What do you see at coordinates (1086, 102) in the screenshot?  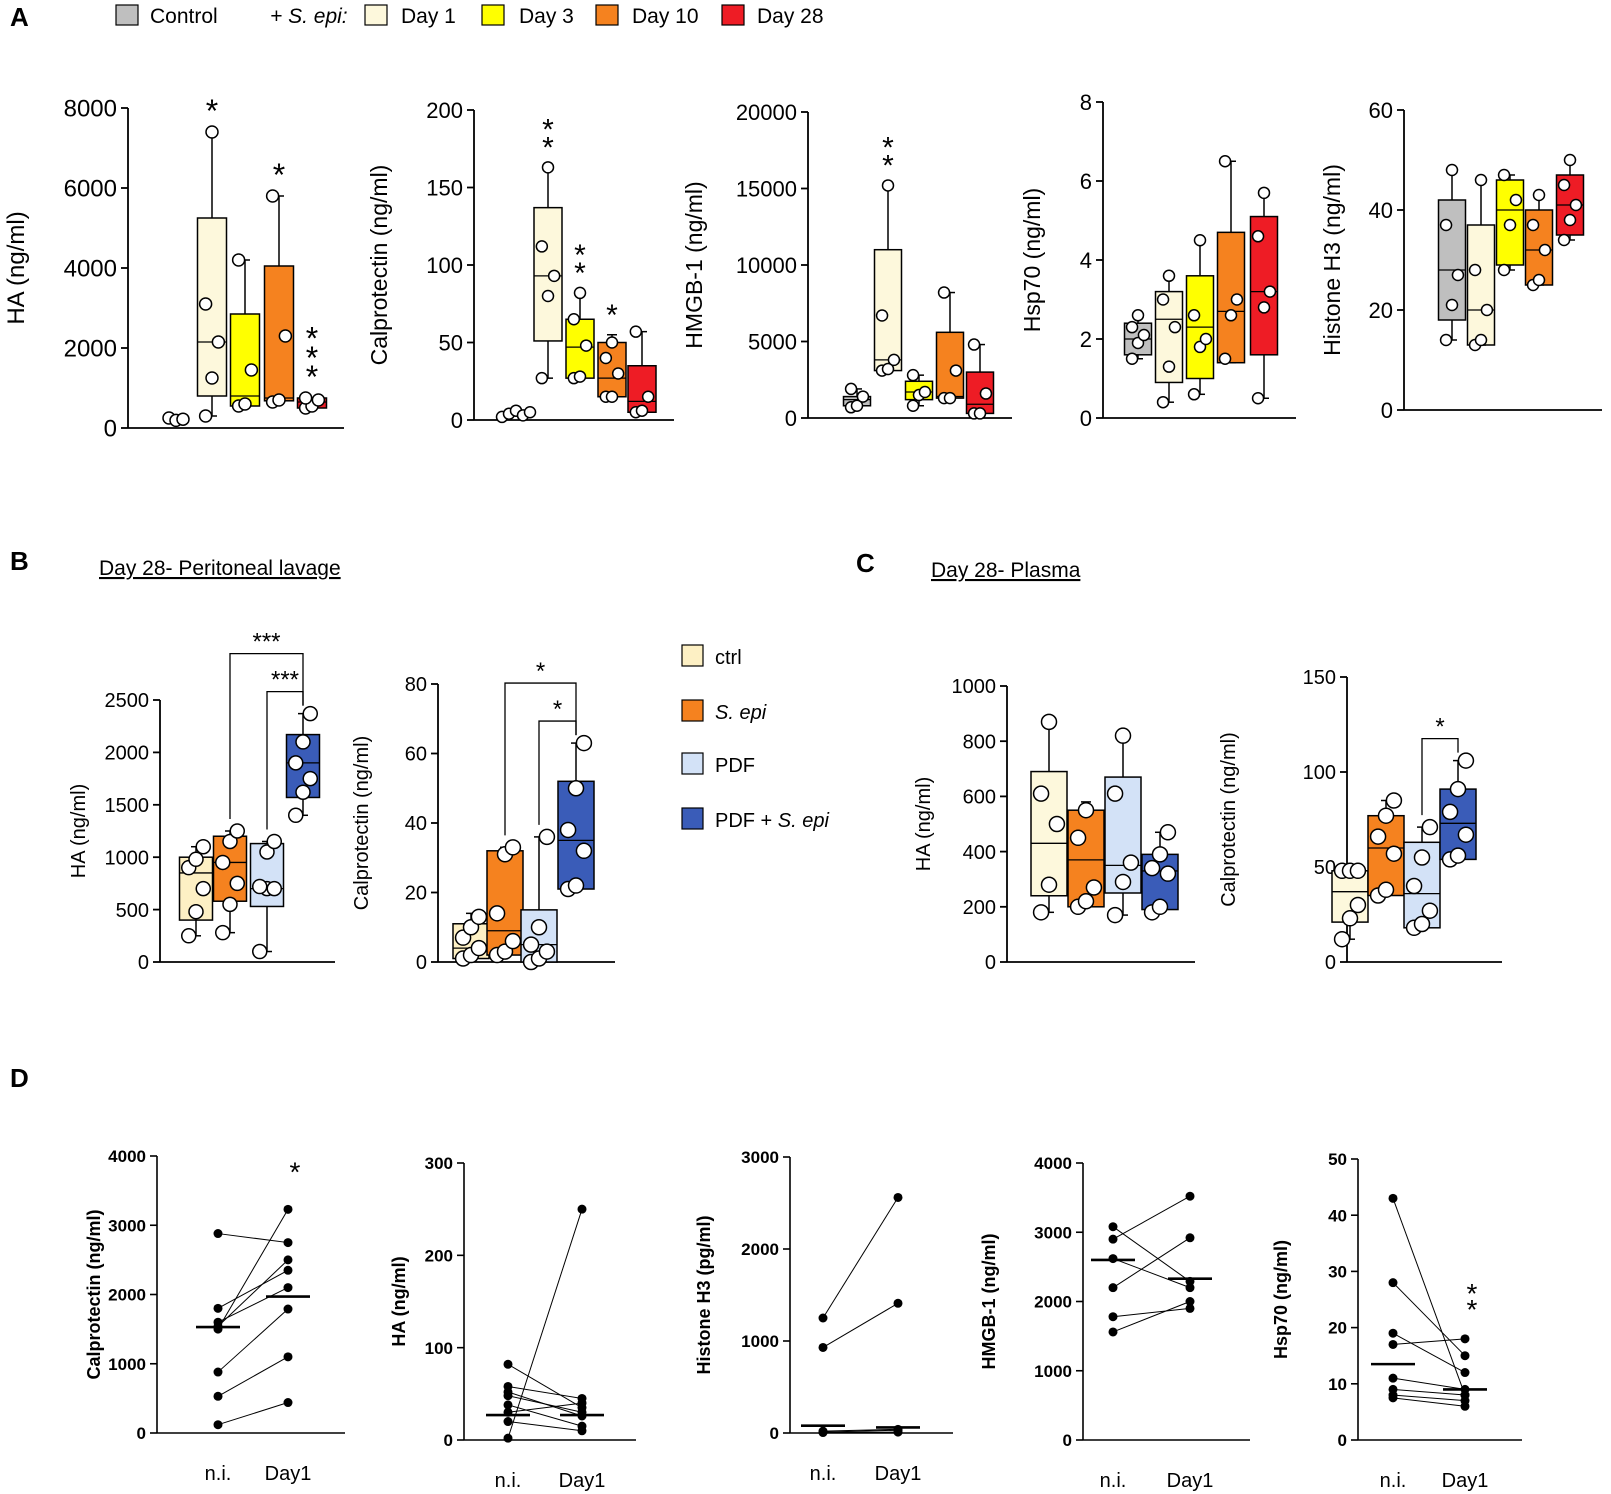 I see `y-tick-label: 8` at bounding box center [1086, 102].